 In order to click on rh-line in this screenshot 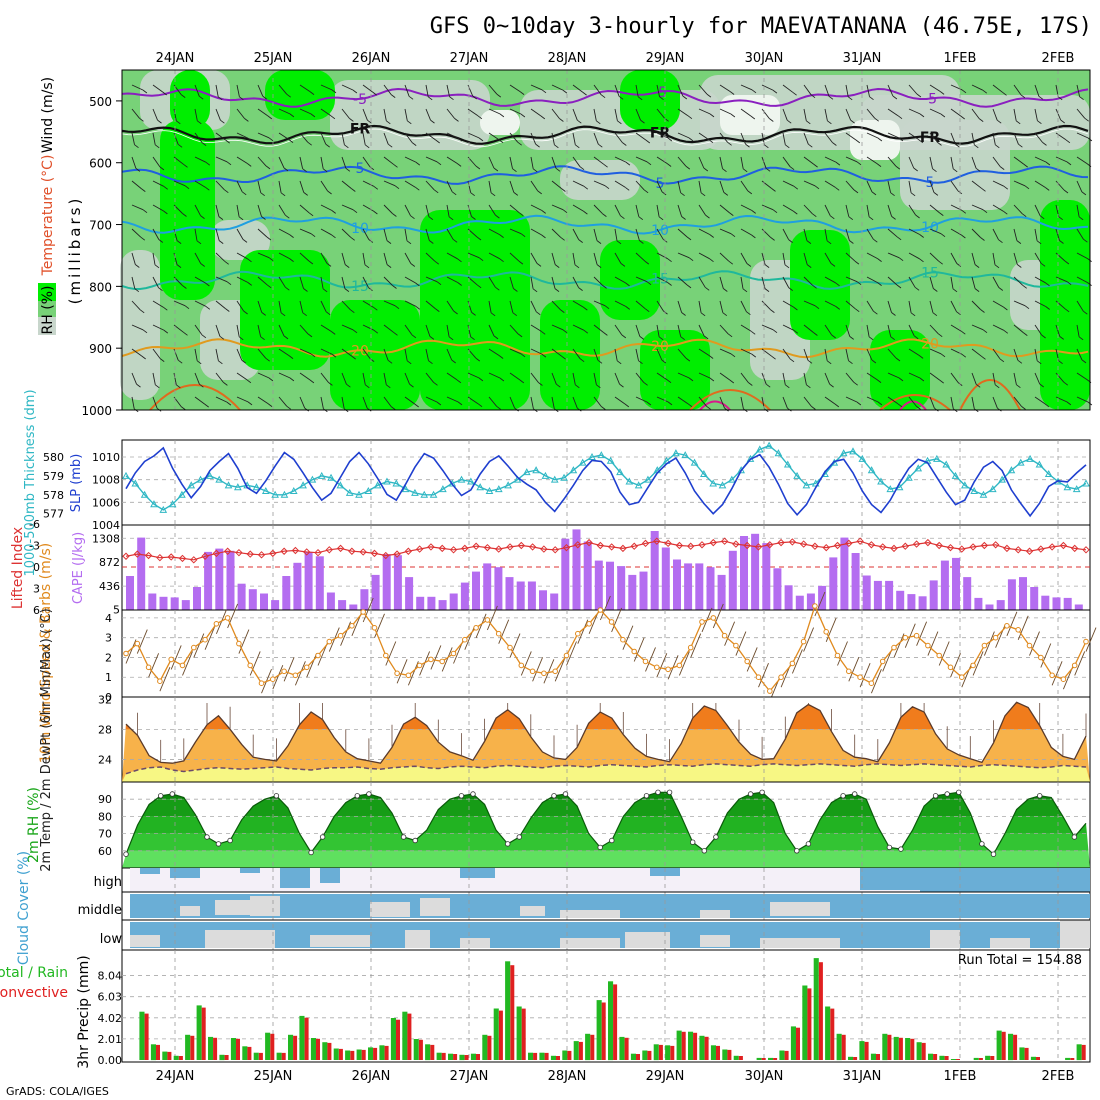, I will do `click(606, 823)`.